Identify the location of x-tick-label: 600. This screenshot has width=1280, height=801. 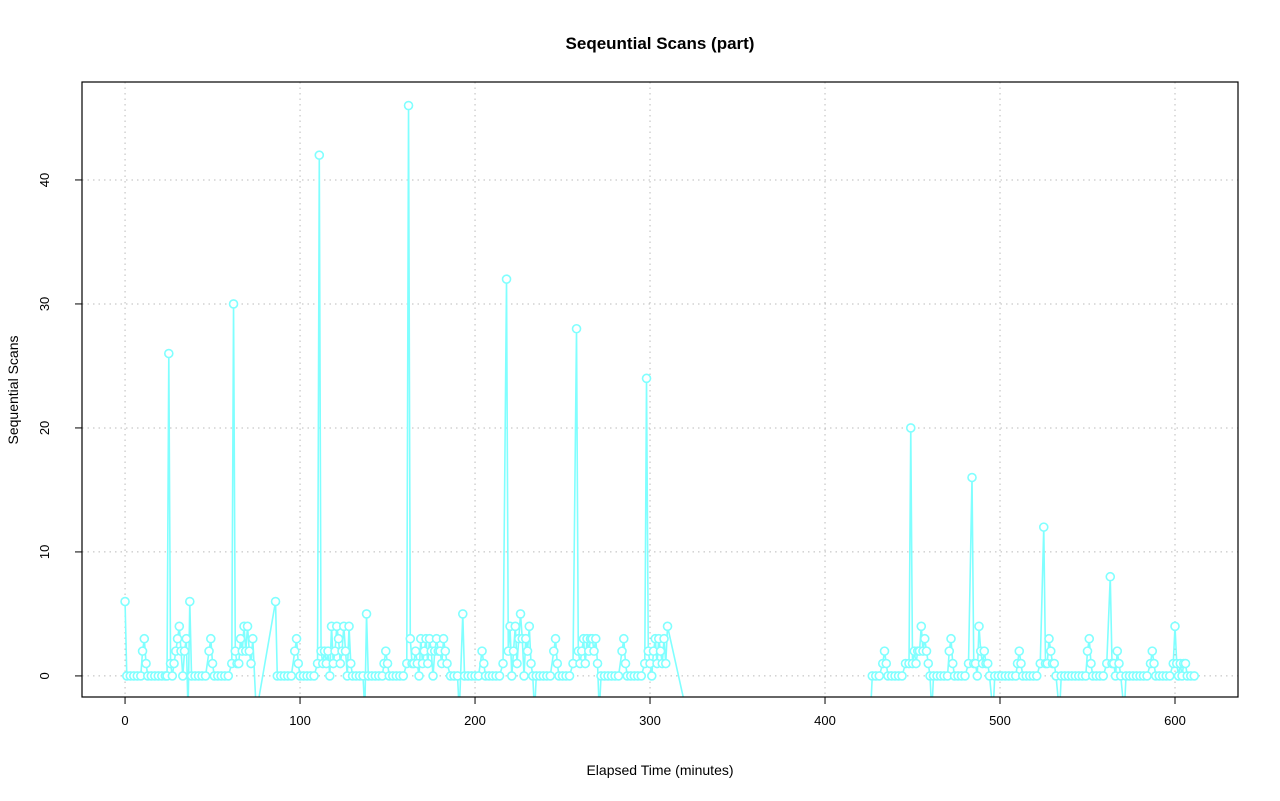
(1175, 720).